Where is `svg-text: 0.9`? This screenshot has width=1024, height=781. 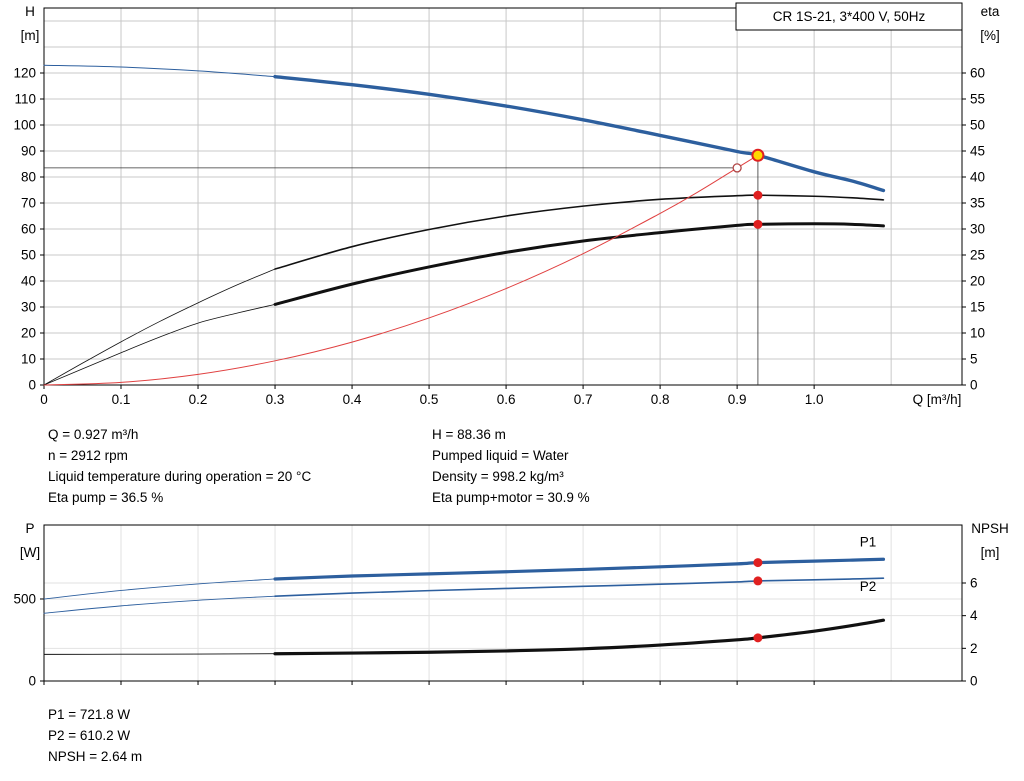 svg-text: 0.9 is located at coordinates (737, 399).